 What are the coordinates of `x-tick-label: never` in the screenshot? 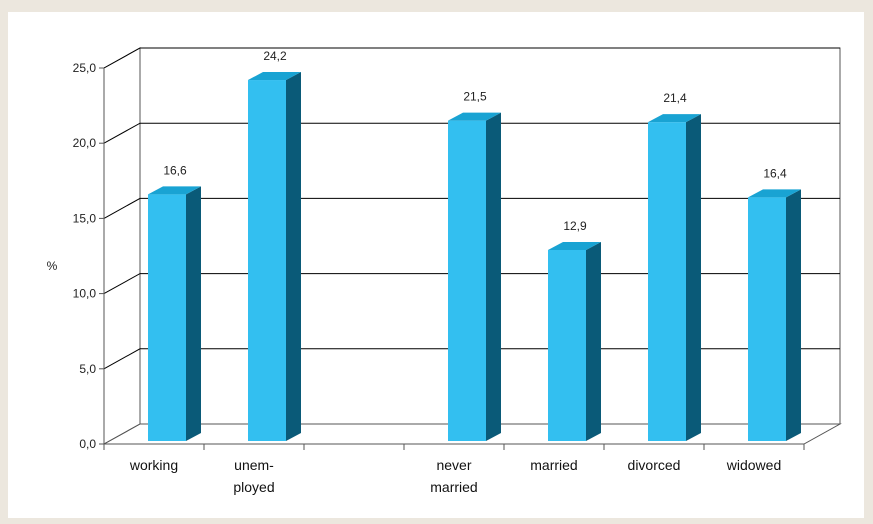 It's located at (453, 465).